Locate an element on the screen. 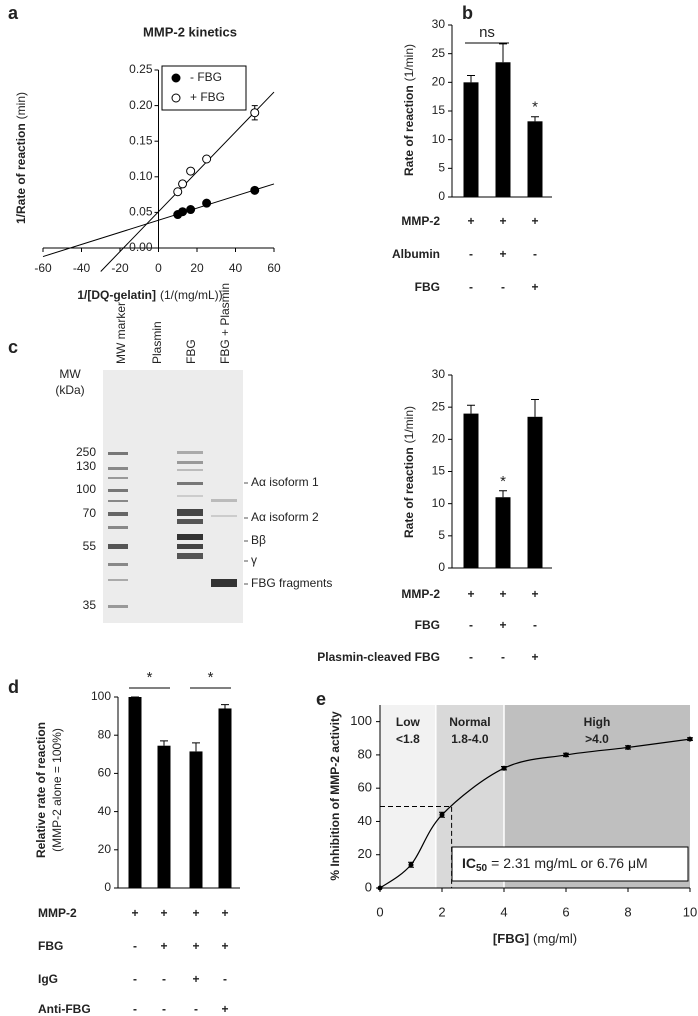  band-label: Bβ is located at coordinates (258, 540).